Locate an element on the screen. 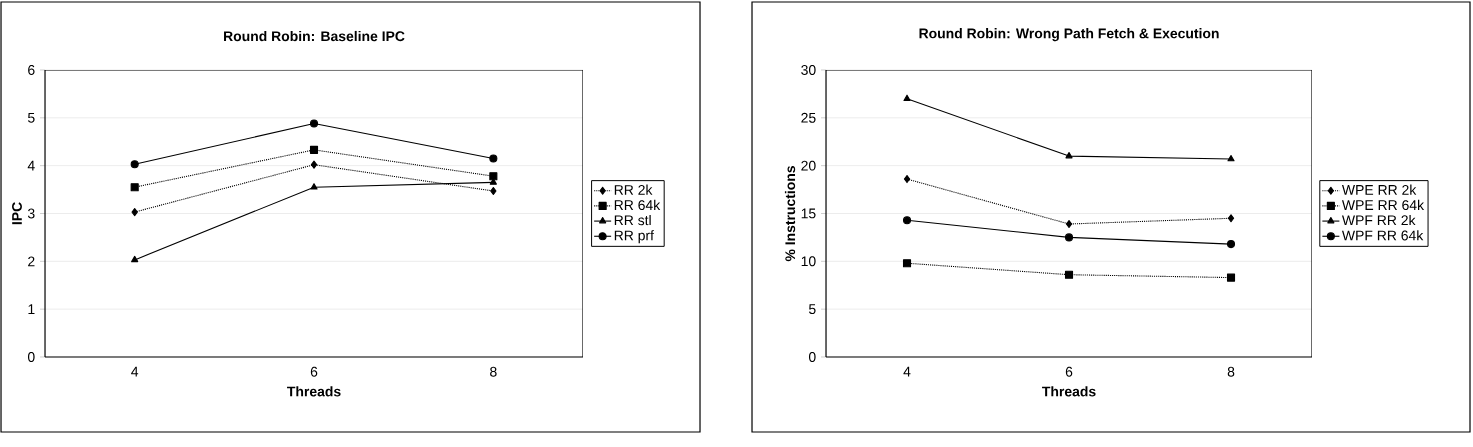 Image resolution: width=1473 pixels, height=447 pixels. legend-label: RR 64k is located at coordinates (637, 205).